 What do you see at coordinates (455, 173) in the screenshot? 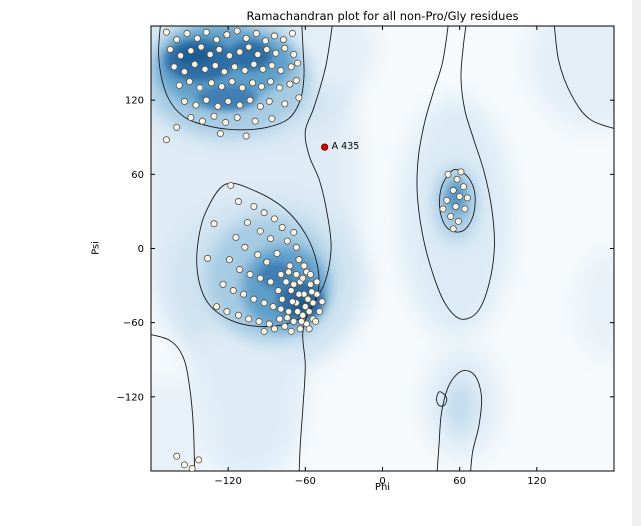
I see `contour-line-allowed-left-handed-alpha` at bounding box center [455, 173].